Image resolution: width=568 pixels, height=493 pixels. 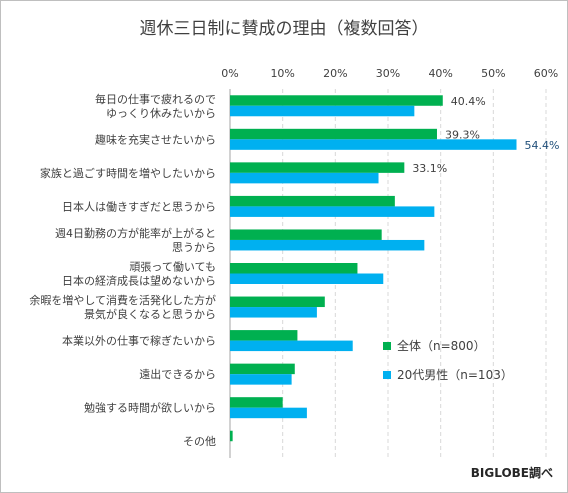 I want to click on category-label: 勉強する時間が欲しいから, so click(x=150, y=408).